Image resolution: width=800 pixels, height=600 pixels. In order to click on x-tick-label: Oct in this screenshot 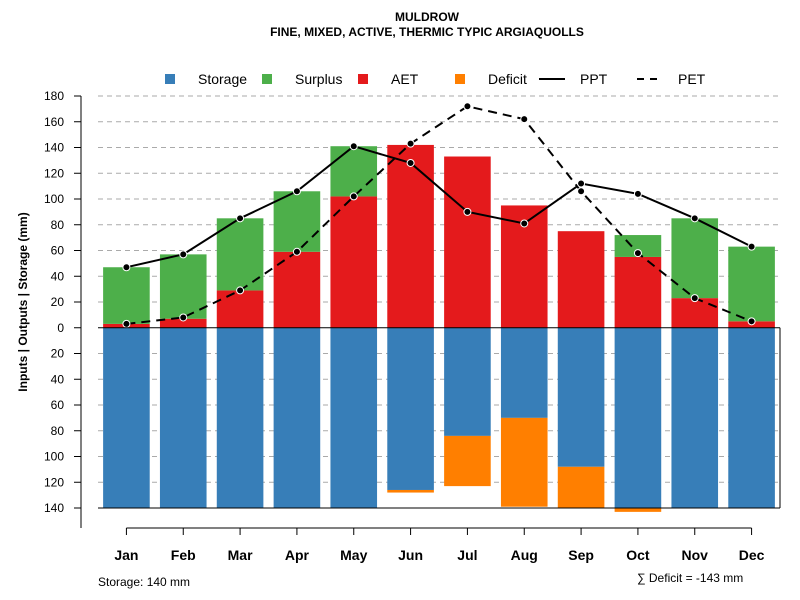, I will do `click(638, 555)`.